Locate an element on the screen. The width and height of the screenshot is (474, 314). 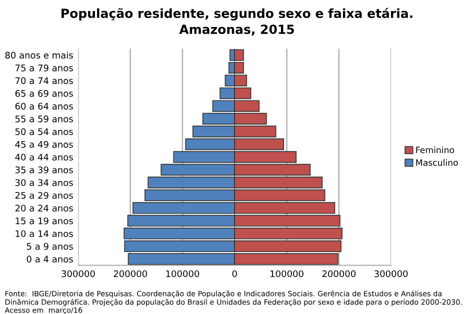
y-tick-label: 15 a 19 anos is located at coordinates (44, 220).